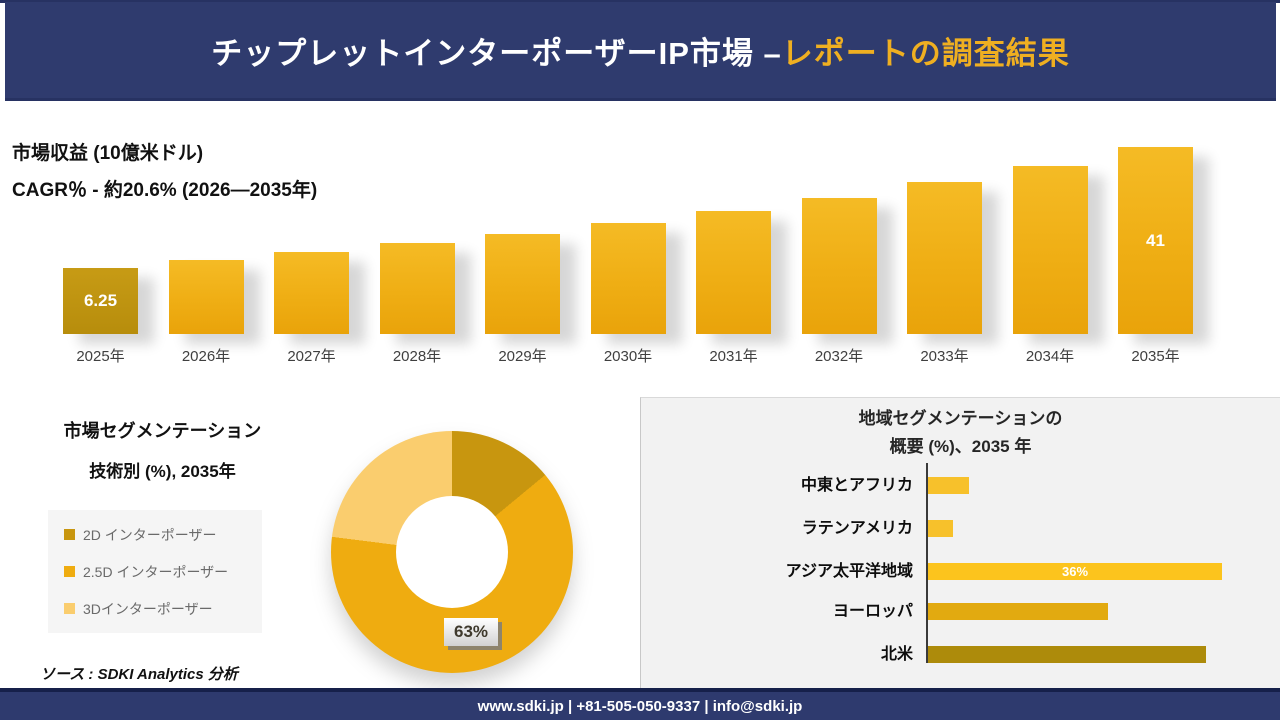 This screenshot has height=720, width=1280. I want to click on revenue-bar-category: 2027年, so click(311, 356).